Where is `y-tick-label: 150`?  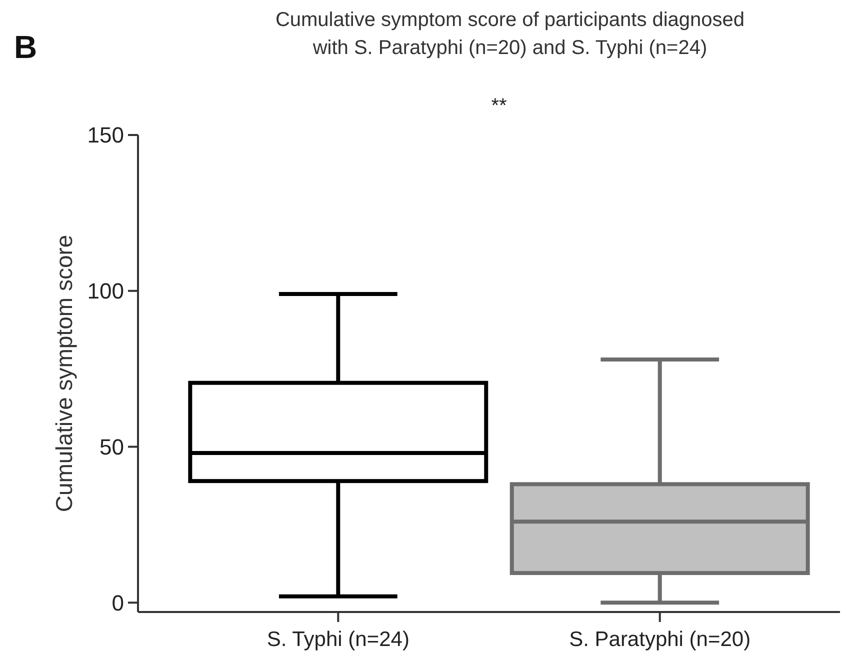
y-tick-label: 150 is located at coordinates (105, 135).